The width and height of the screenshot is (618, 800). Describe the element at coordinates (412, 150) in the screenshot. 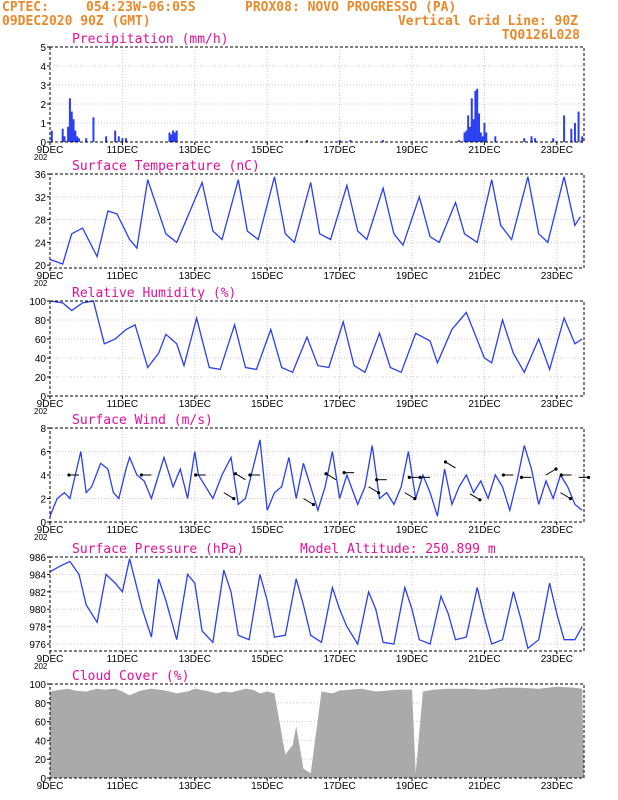

I see `precip-xtick-label: 19DEC` at that location.